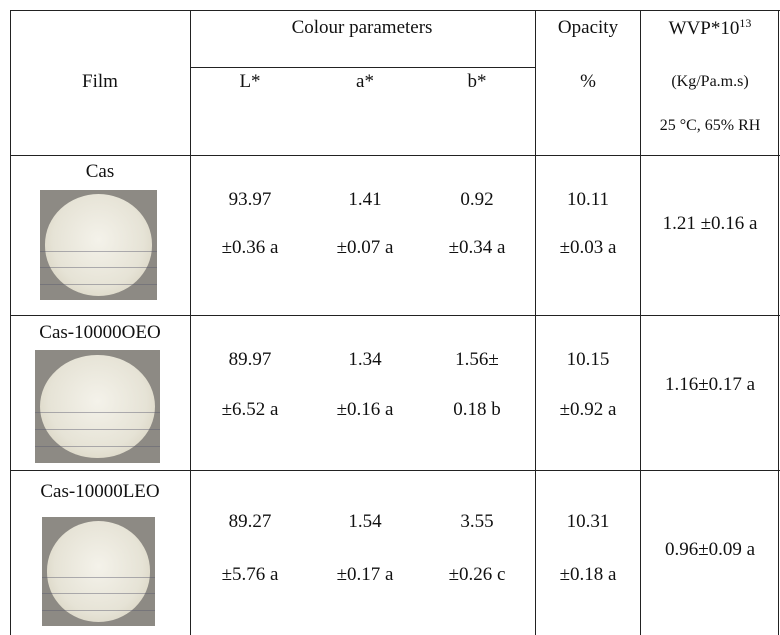  Describe the element at coordinates (710, 81) in the screenshot. I see `header-cell: (Kg/Pa.m.s)` at that location.